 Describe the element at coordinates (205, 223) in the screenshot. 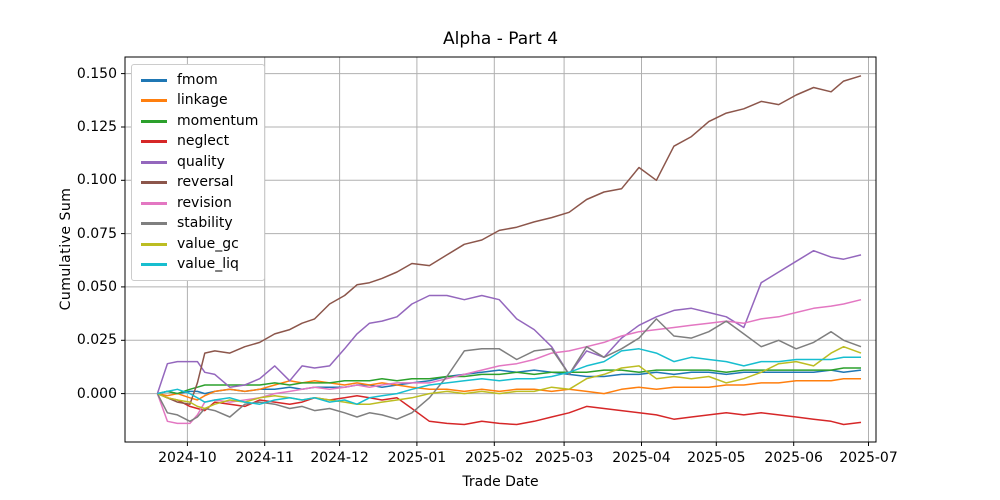

I see `legend-label: stability` at that location.